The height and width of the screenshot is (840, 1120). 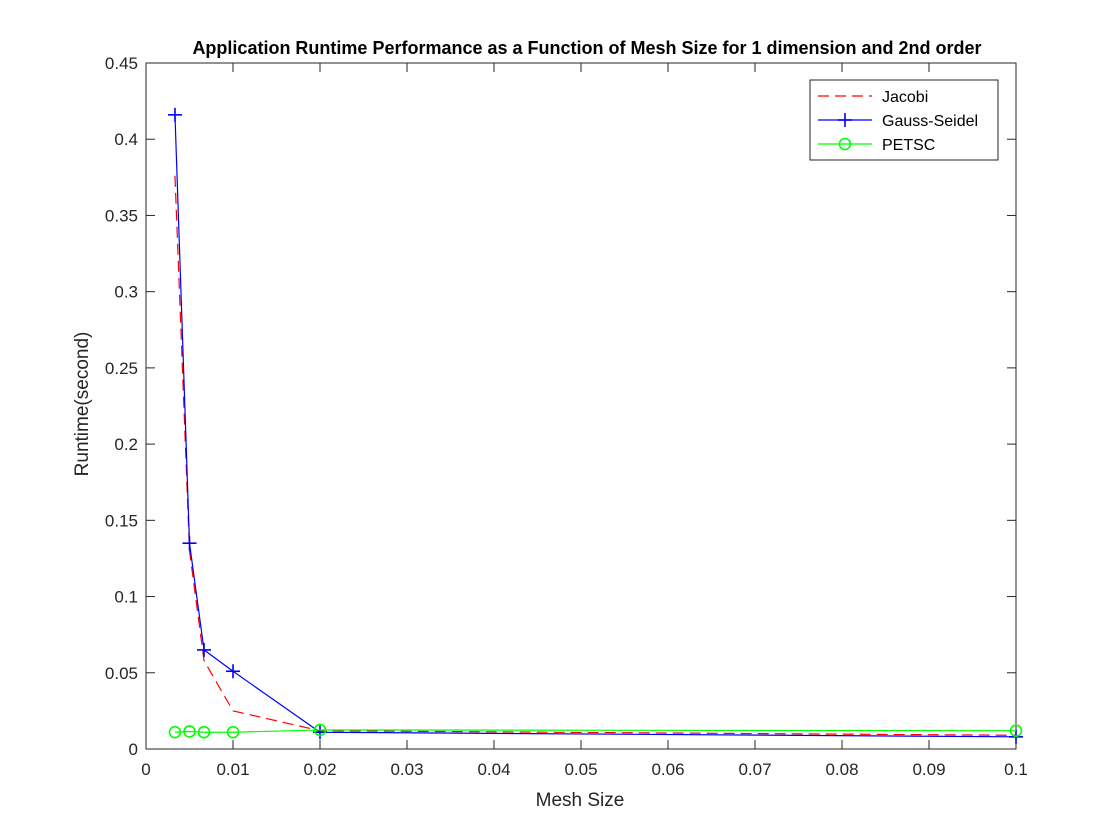 I want to click on series-petsc, so click(x=595, y=731).